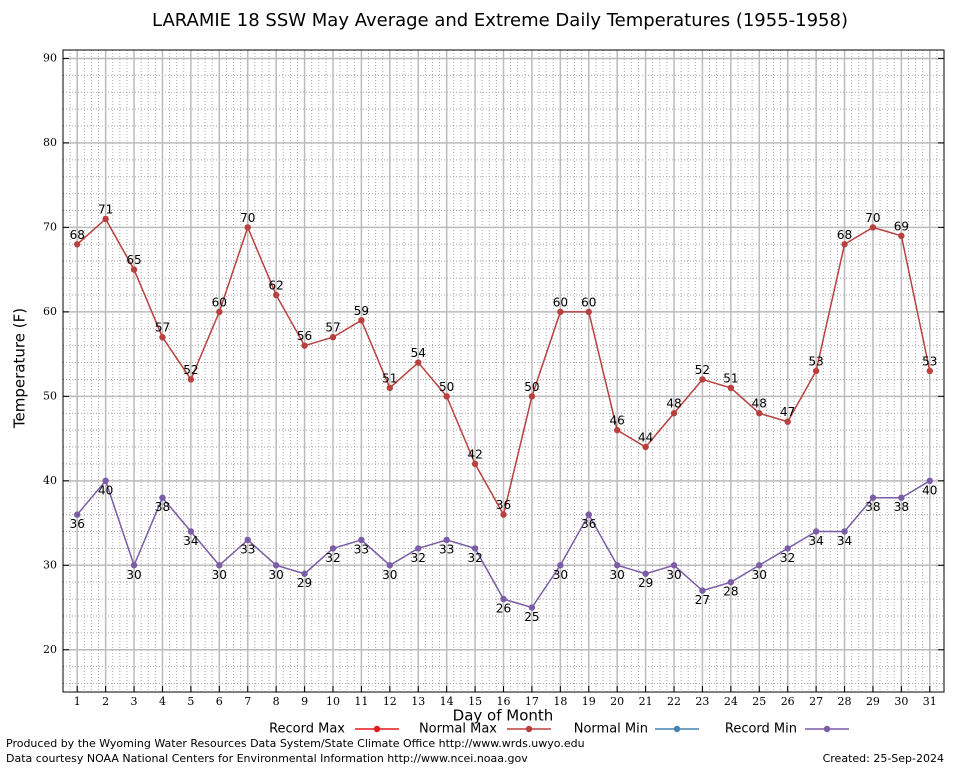  I want to click on y-tick-label: 20, so click(50, 649).